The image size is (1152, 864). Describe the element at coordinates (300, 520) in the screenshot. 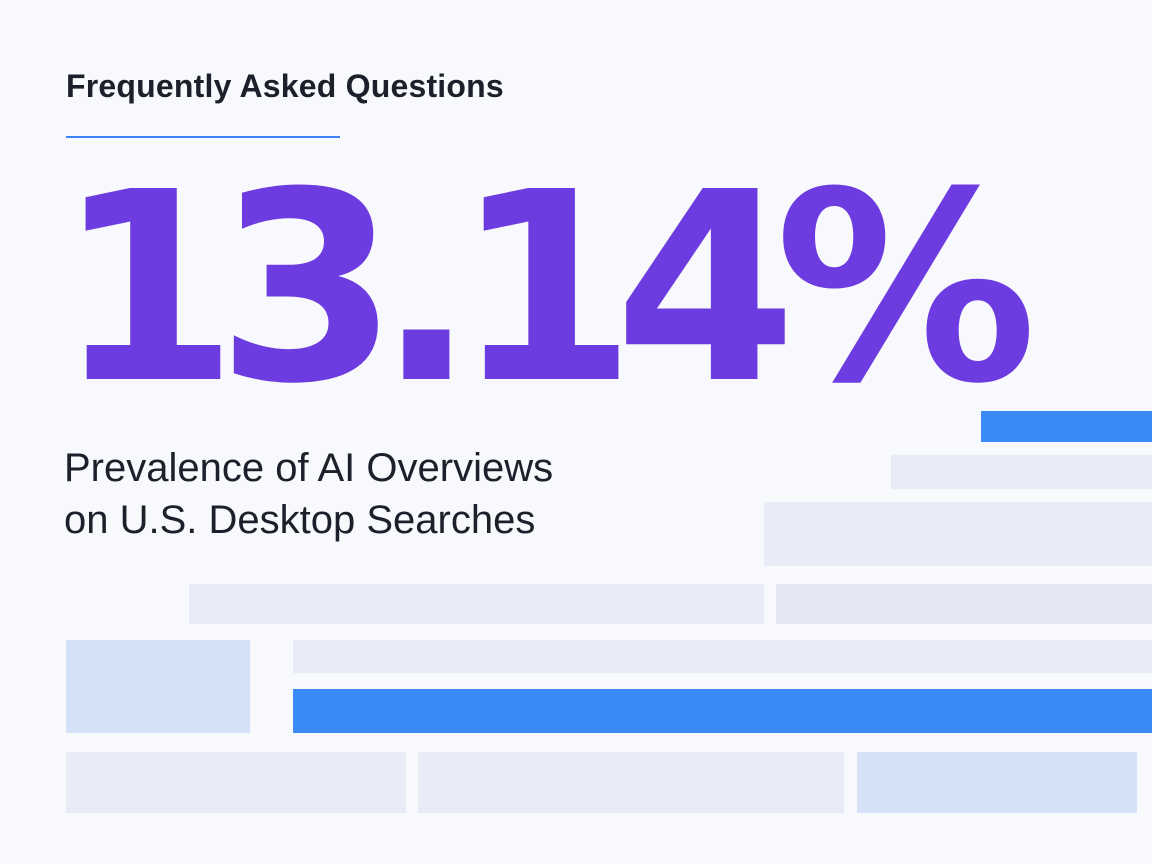

I see `hero-caption-line-2: on U.S. Desktop Searches` at that location.